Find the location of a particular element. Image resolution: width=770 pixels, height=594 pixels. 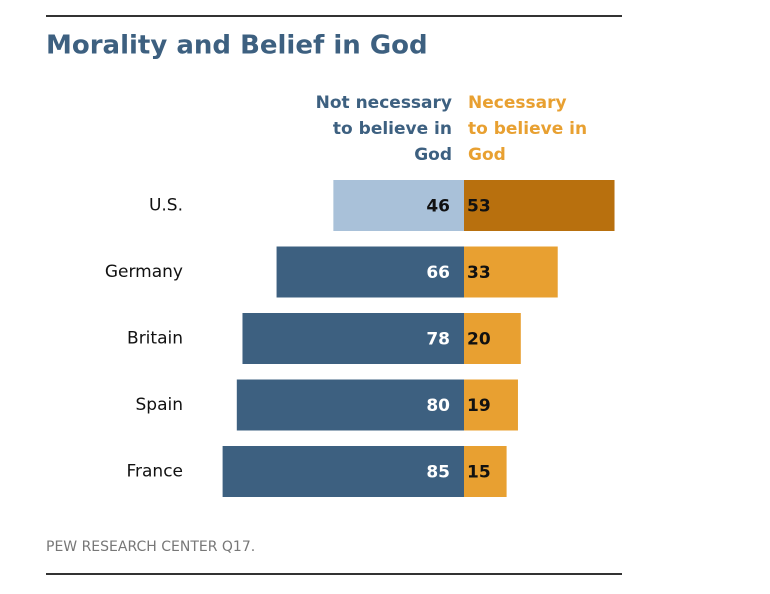

value-label: 78 is located at coordinates (438, 340).